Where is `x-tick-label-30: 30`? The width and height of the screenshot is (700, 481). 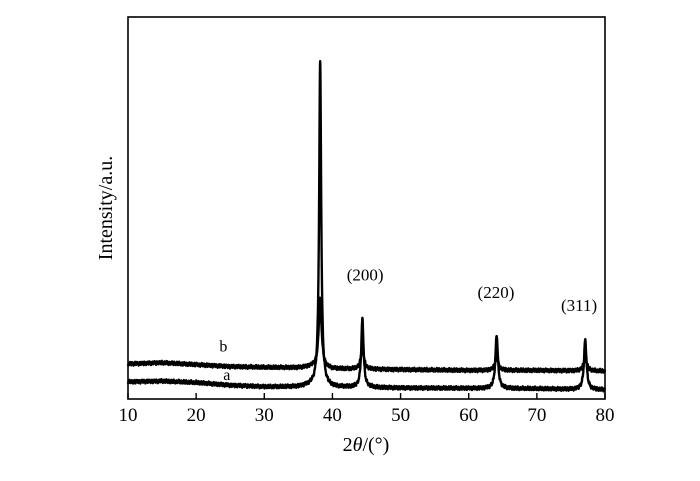
x-tick-label-30: 30 is located at coordinates (264, 415).